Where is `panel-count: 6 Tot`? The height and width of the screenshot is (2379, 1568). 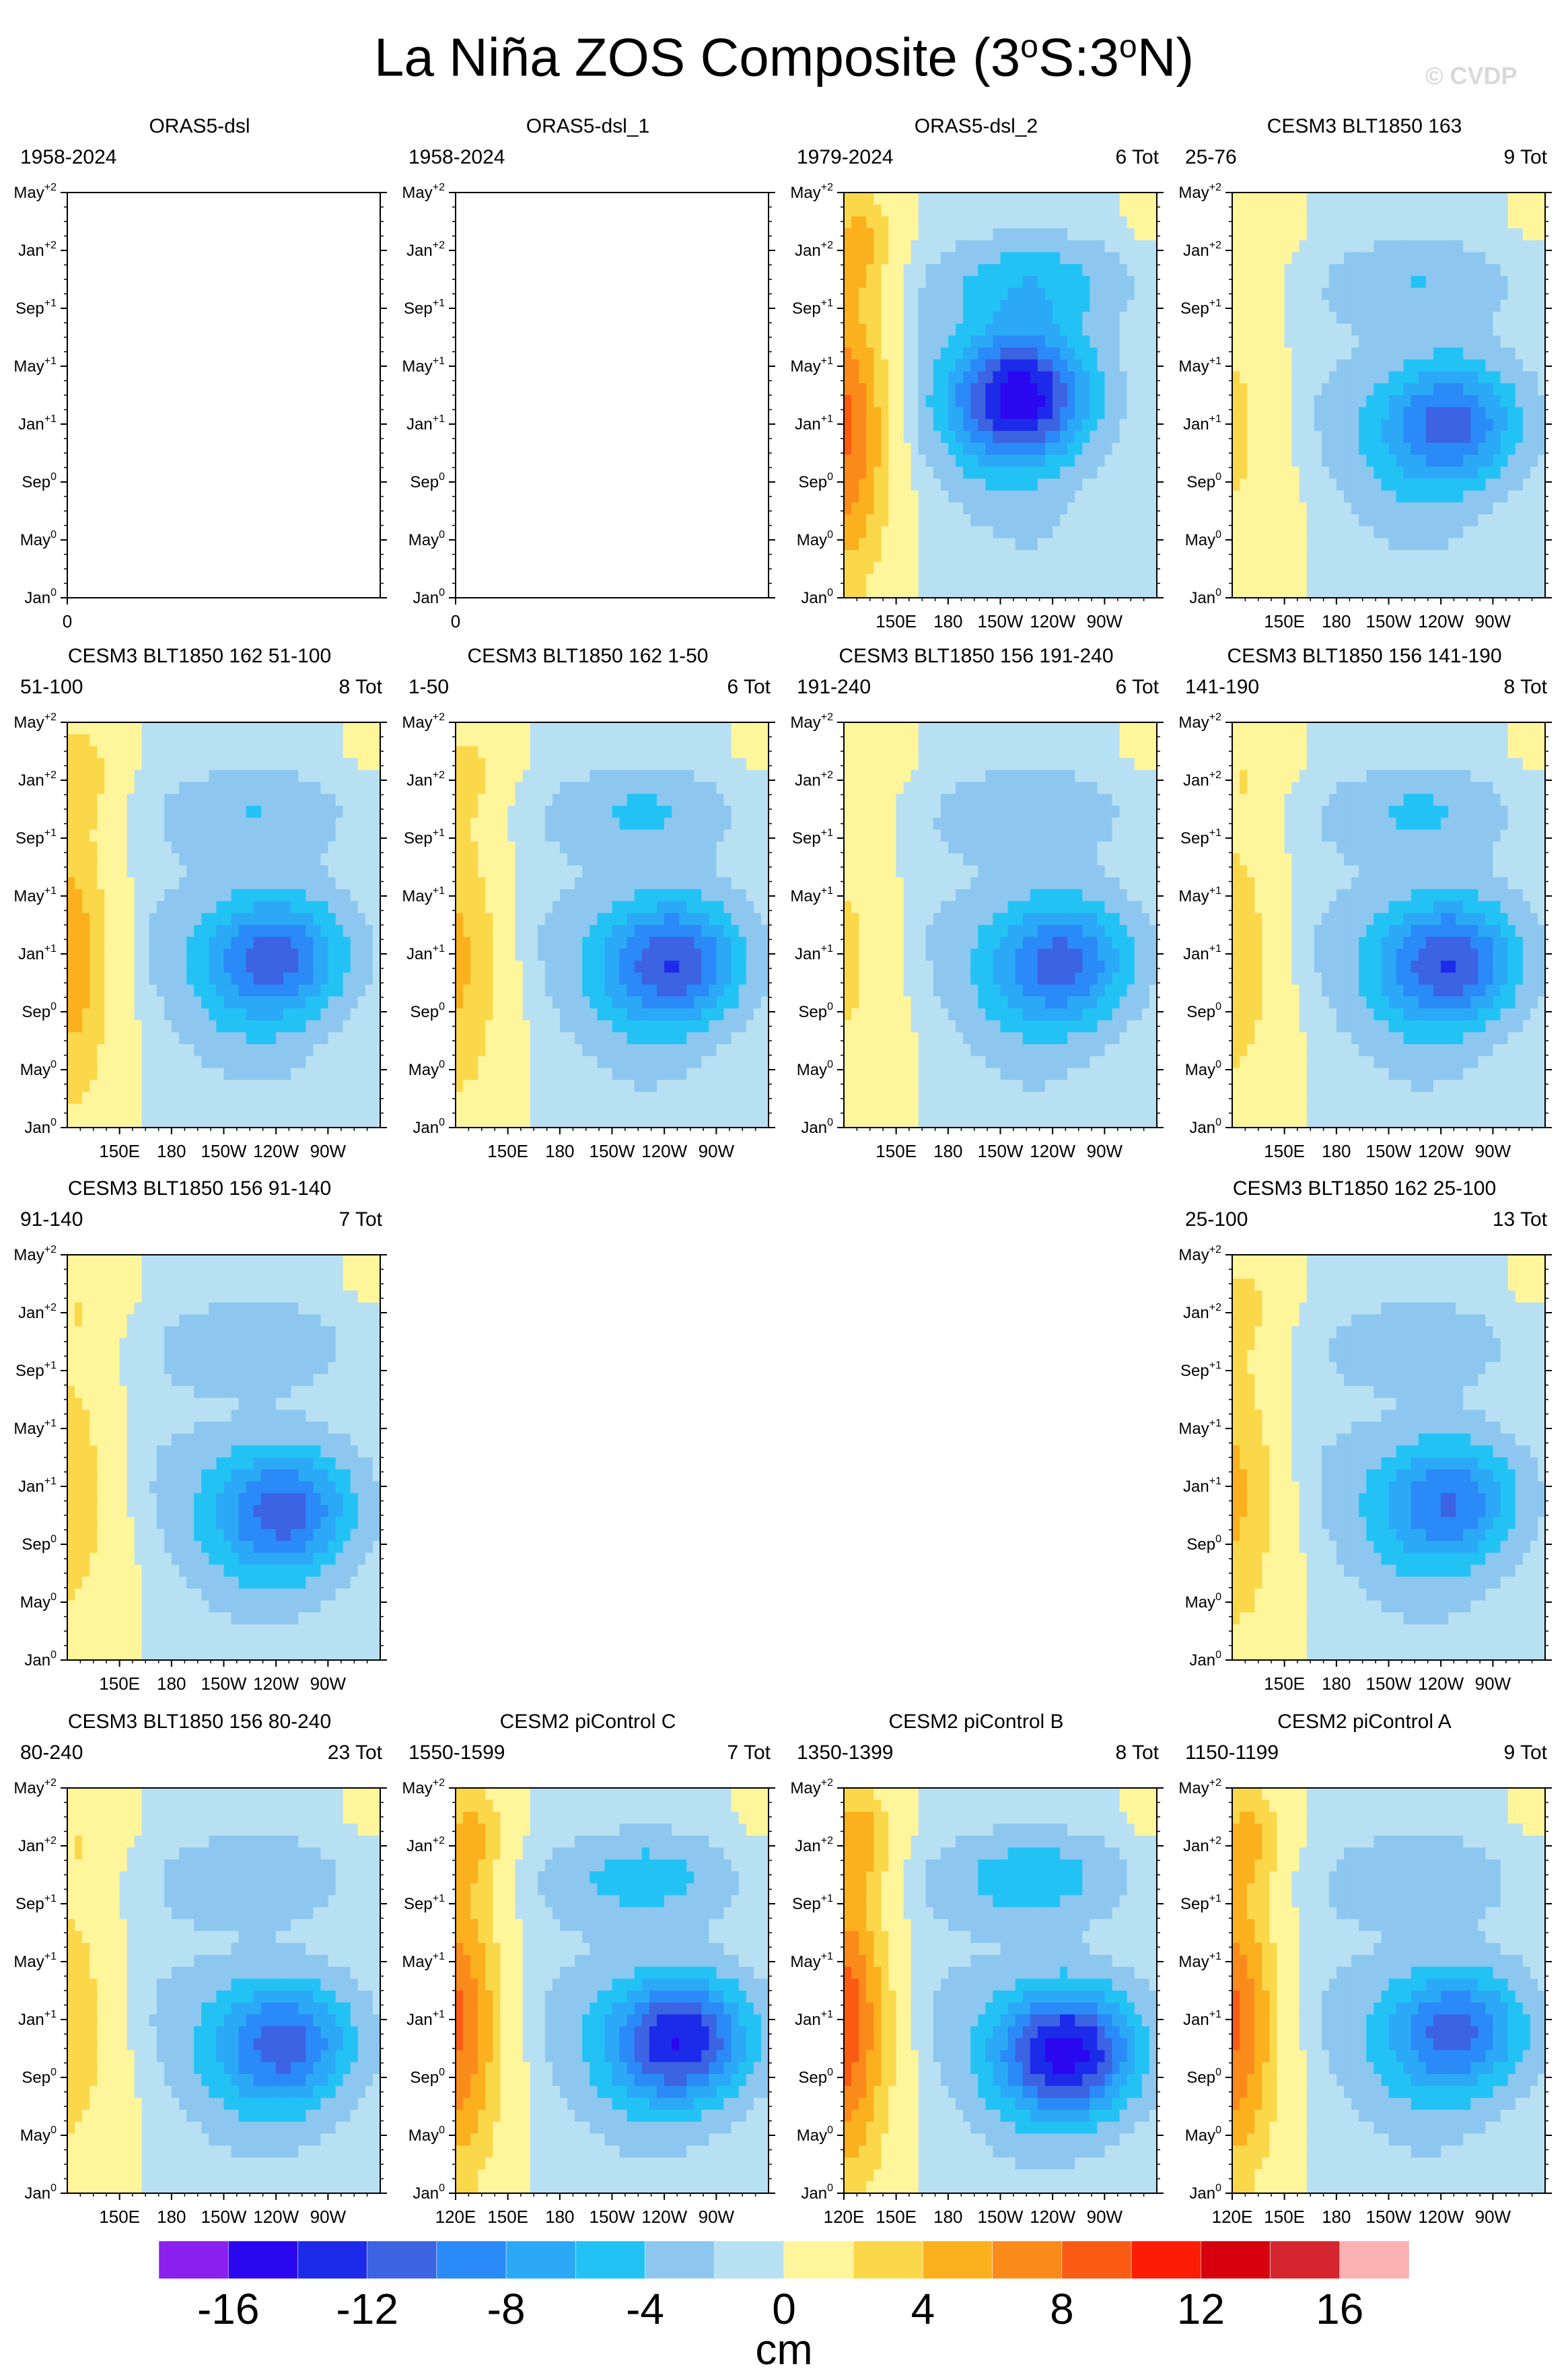
panel-count: 6 Tot is located at coordinates (1137, 157).